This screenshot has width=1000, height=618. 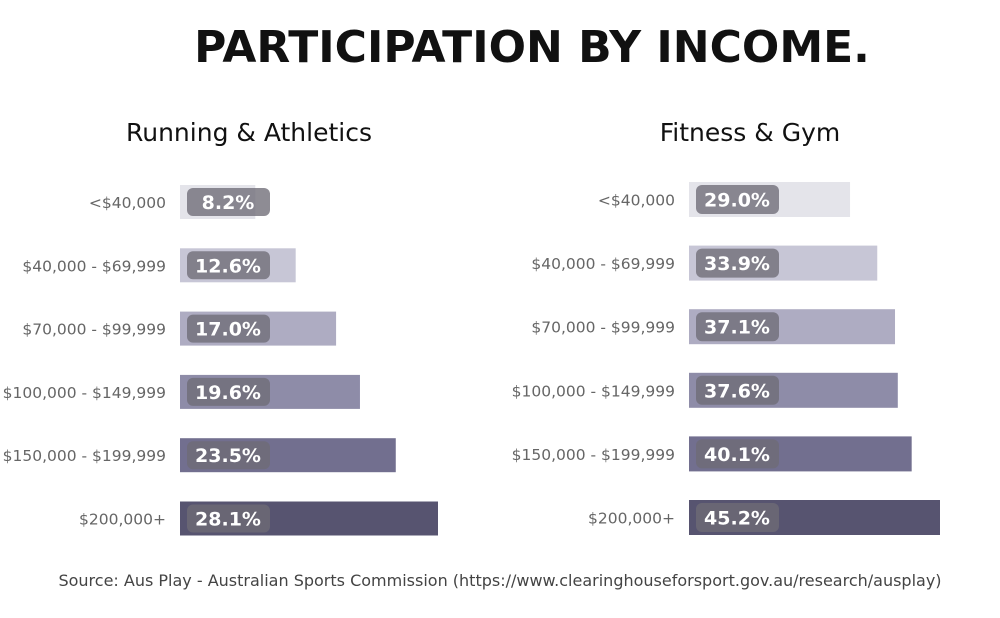 I want to click on value-label: 17.0%, so click(x=228, y=330).